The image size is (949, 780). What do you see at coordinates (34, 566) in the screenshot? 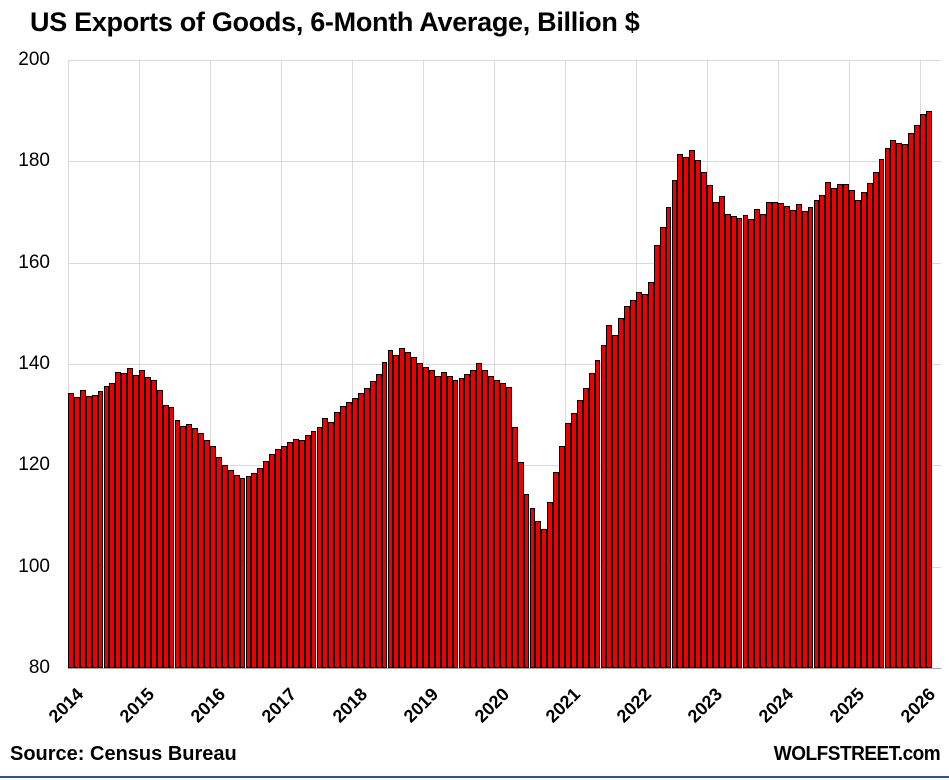
I see `y-axis-label: 100` at bounding box center [34, 566].